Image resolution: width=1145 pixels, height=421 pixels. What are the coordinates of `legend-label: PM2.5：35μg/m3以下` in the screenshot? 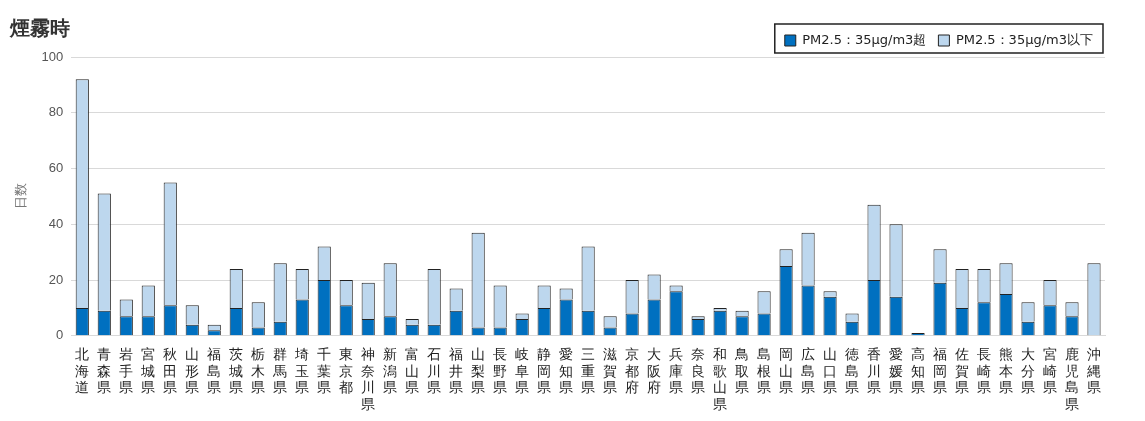 It's located at (1024, 39).